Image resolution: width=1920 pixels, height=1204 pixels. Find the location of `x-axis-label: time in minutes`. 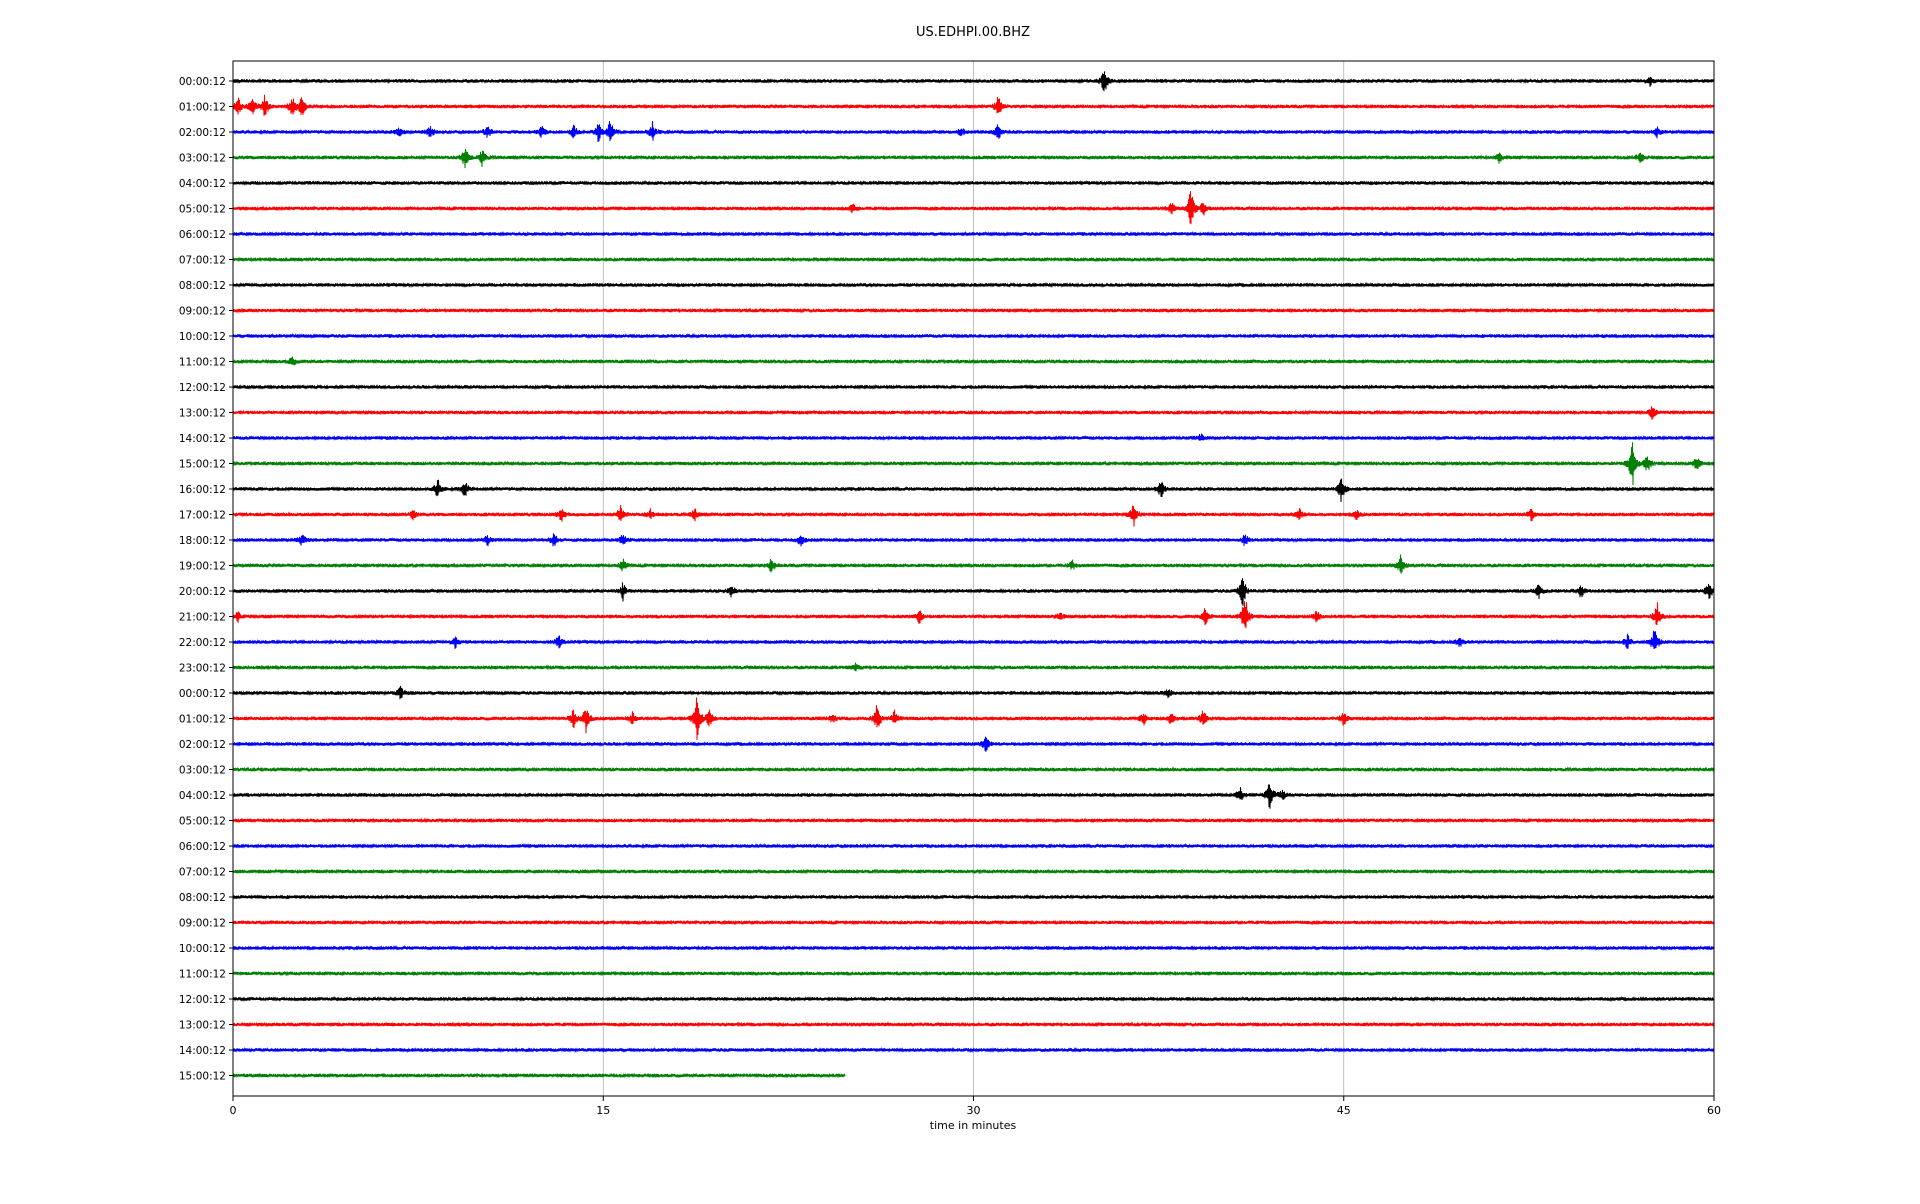

x-axis-label: time in minutes is located at coordinates (973, 1125).